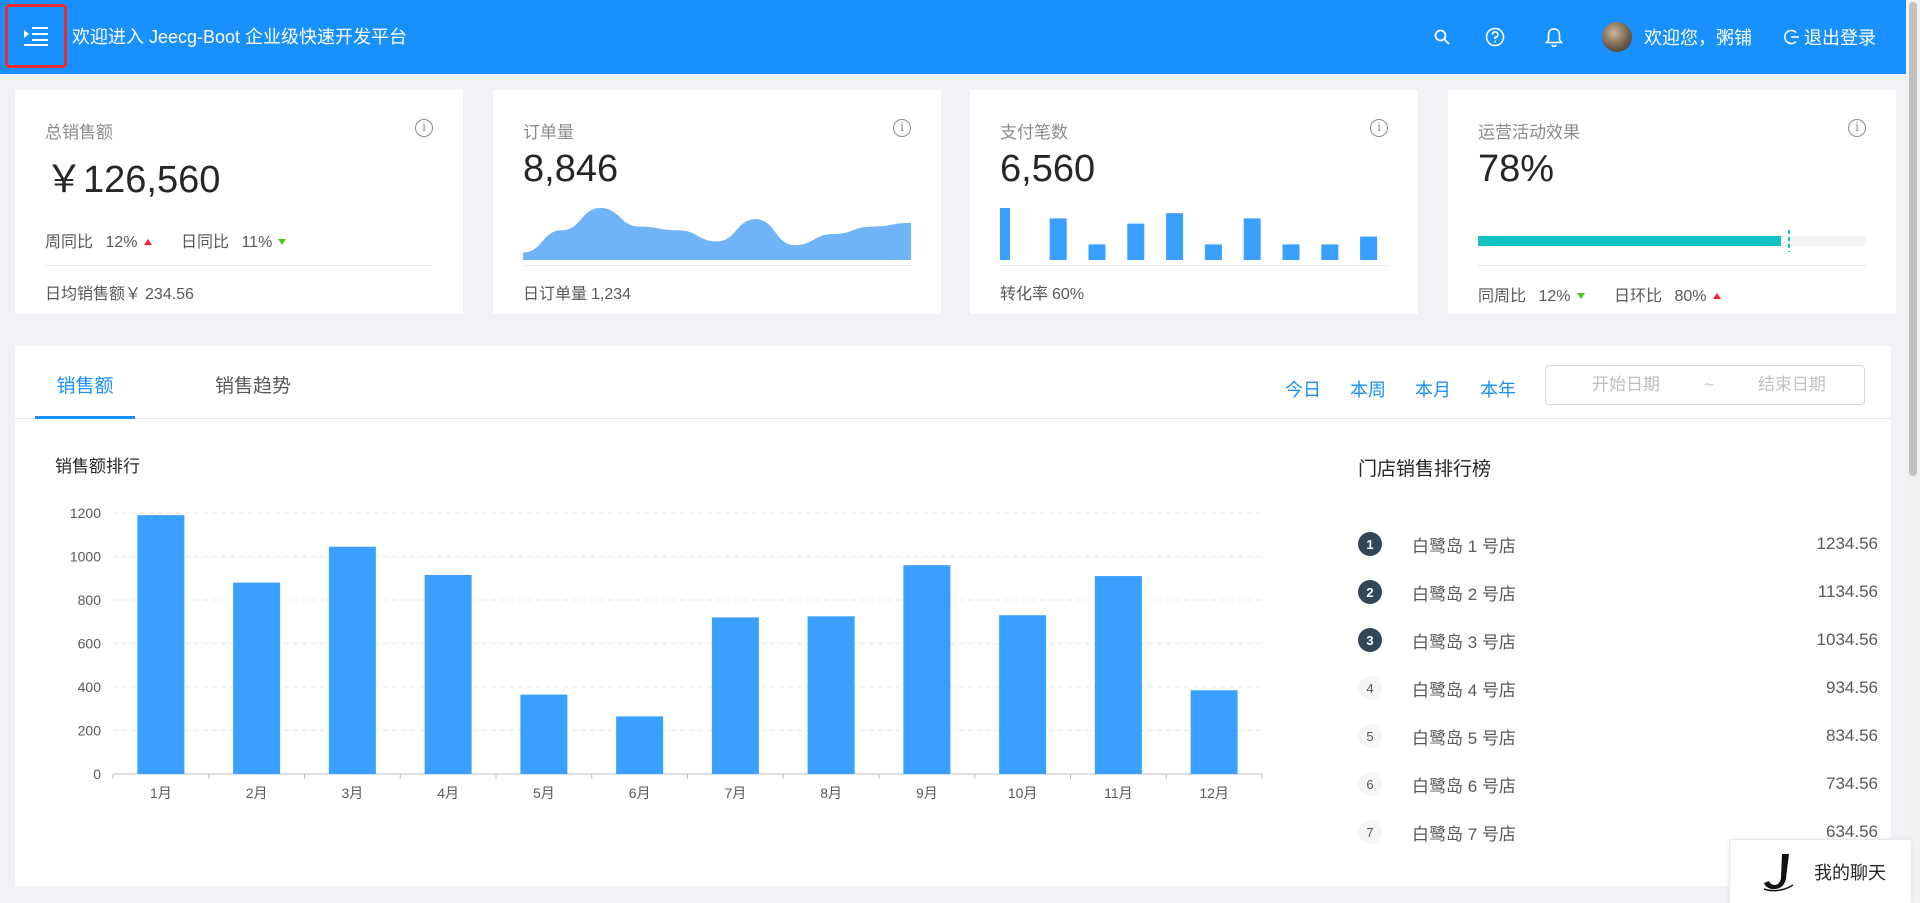 The height and width of the screenshot is (903, 1920). What do you see at coordinates (717, 202) in the screenshot?
I see `card-orders: 订单量 i 8,846 日订单量 1,234` at bounding box center [717, 202].